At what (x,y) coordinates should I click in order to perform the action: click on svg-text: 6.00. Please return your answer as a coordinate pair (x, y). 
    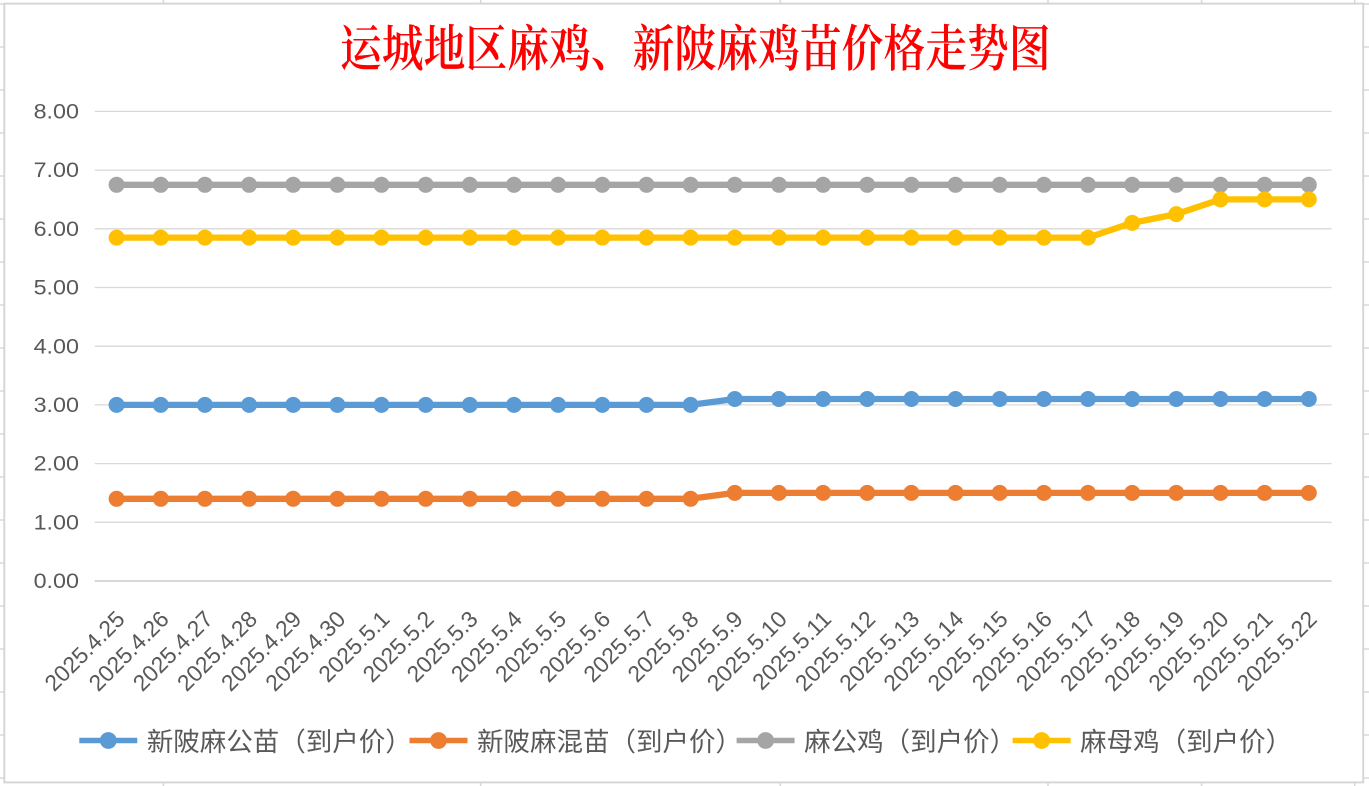
    Looking at the image, I should click on (56, 229).